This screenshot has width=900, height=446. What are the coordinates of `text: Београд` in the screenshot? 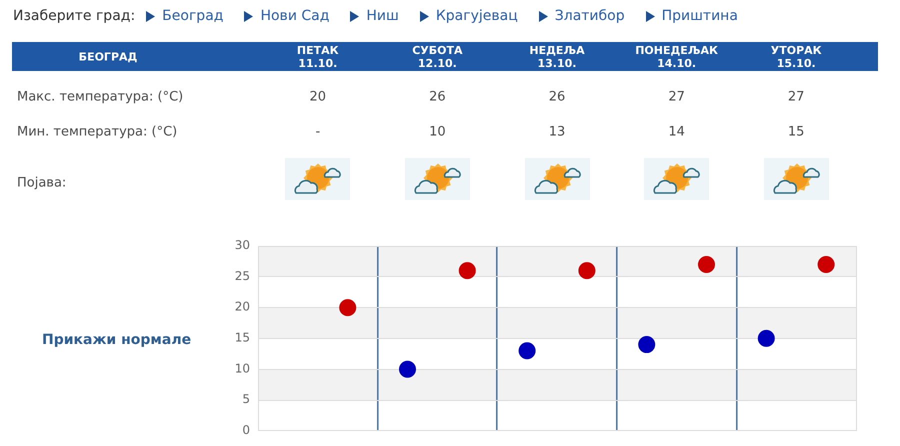 It's located at (193, 16).